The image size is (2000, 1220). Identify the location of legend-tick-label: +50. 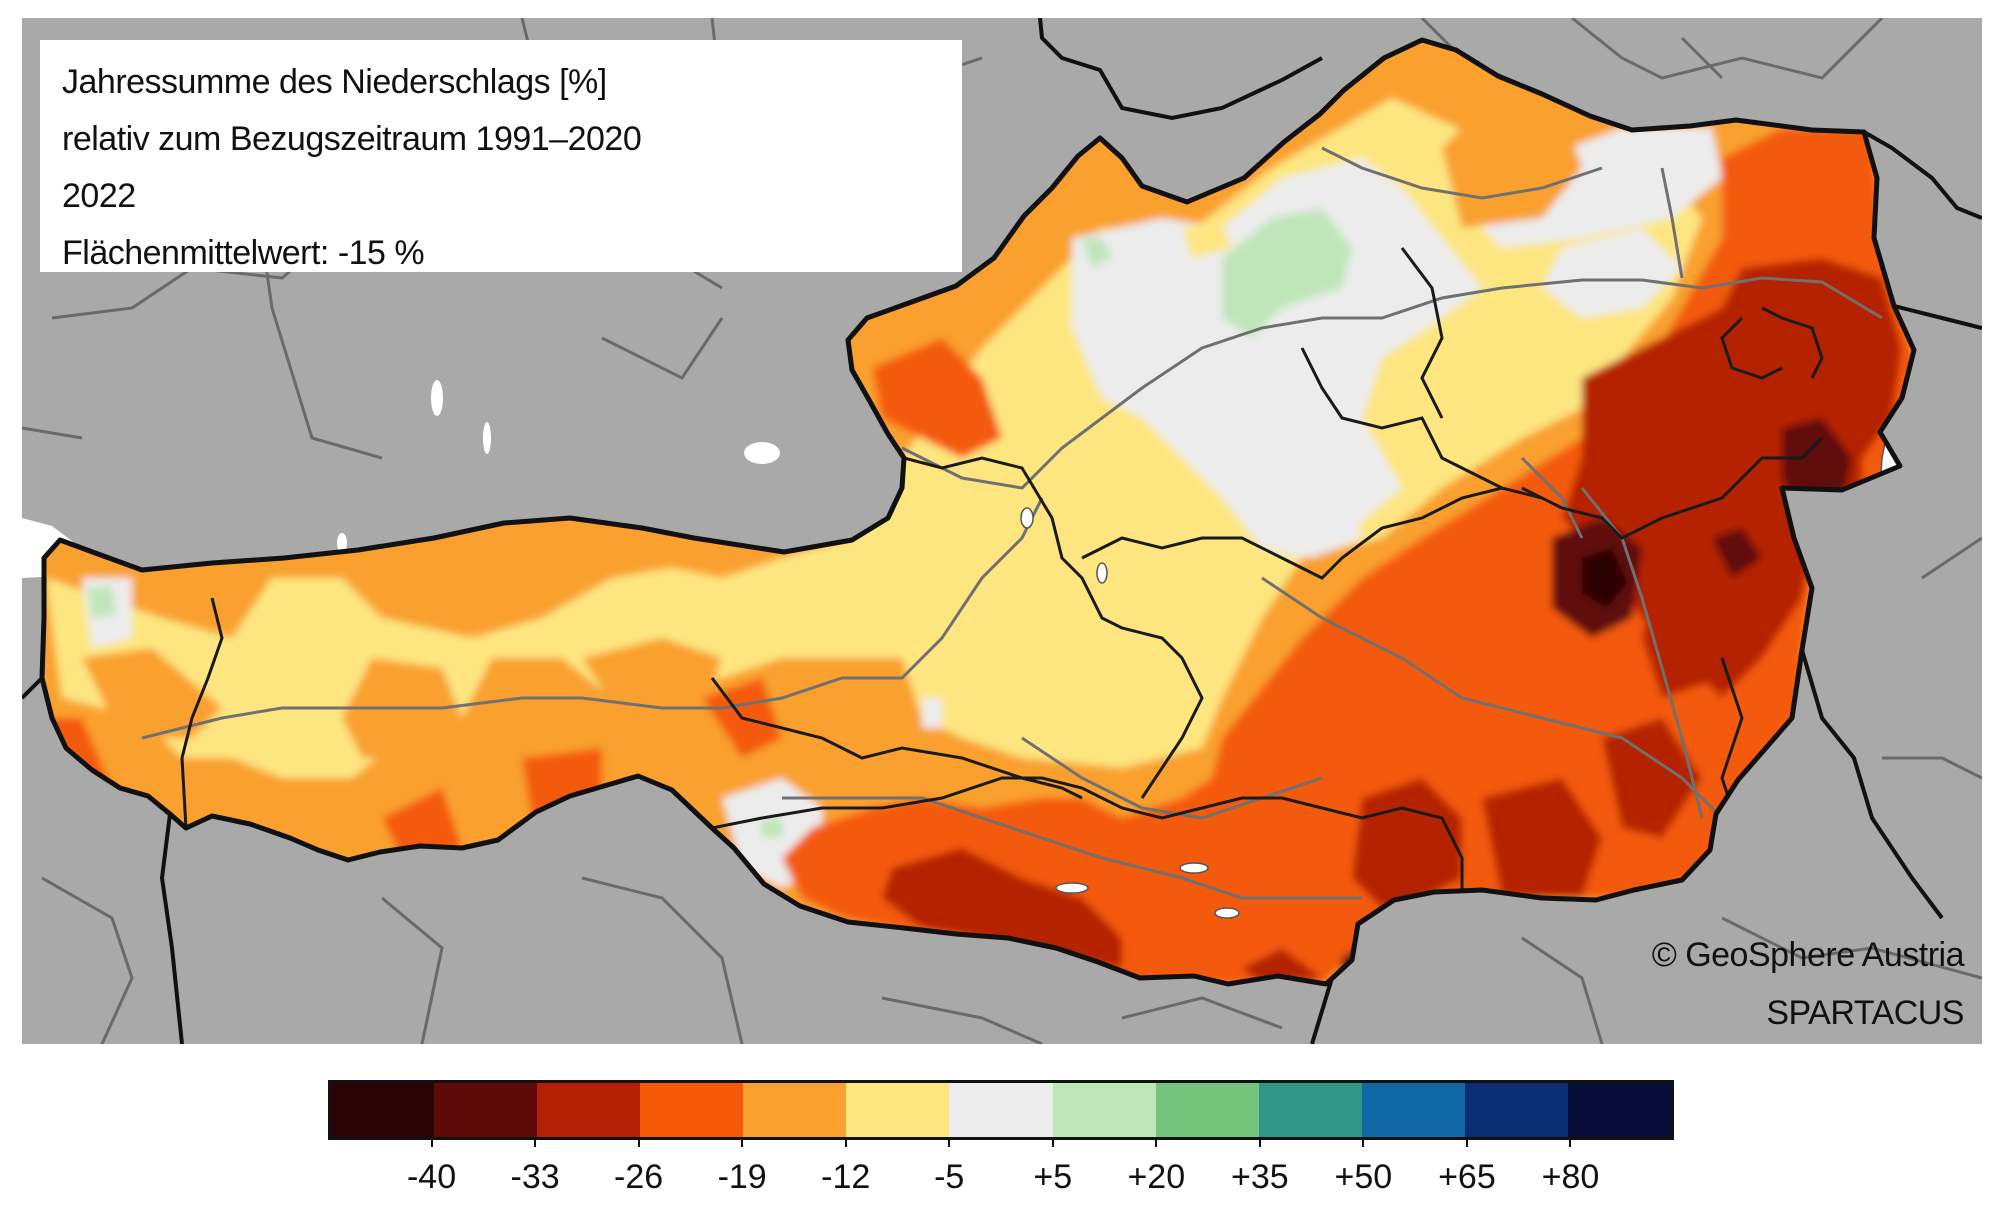
(1363, 1177).